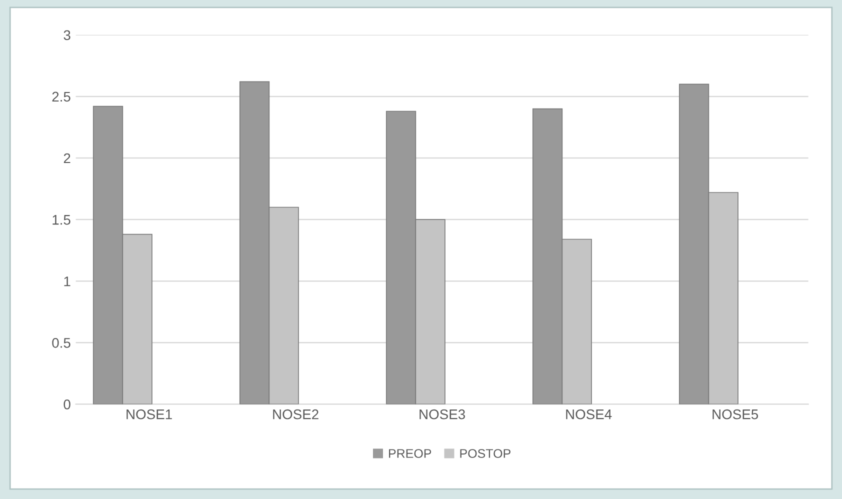  What do you see at coordinates (67, 35) in the screenshot?
I see `y-tick-label: 3` at bounding box center [67, 35].